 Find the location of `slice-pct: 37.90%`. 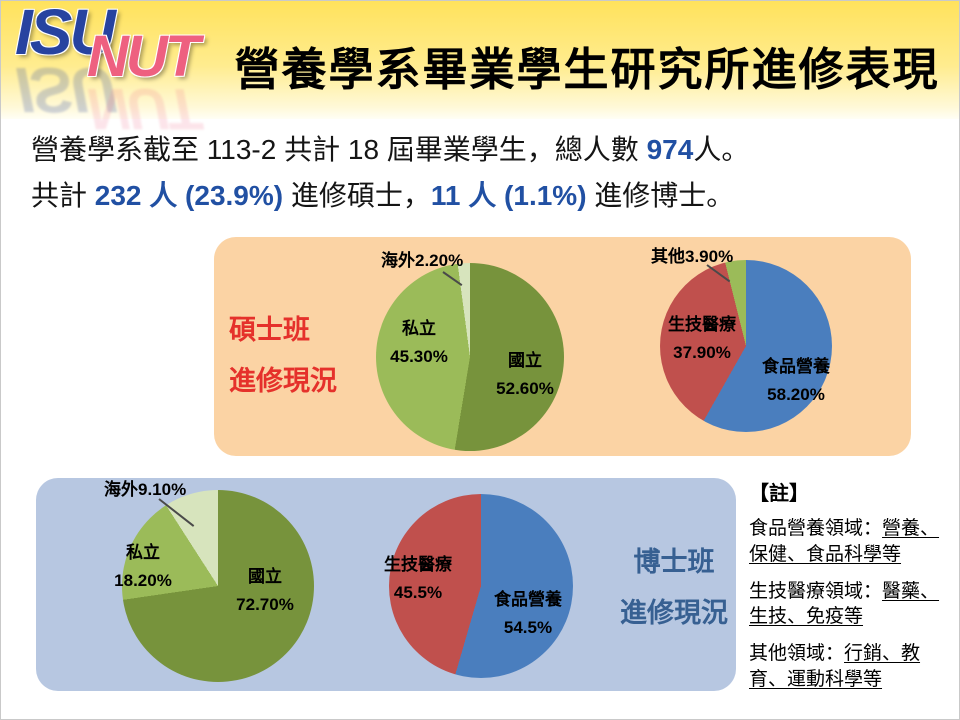

slice-pct: 37.90% is located at coordinates (702, 353).